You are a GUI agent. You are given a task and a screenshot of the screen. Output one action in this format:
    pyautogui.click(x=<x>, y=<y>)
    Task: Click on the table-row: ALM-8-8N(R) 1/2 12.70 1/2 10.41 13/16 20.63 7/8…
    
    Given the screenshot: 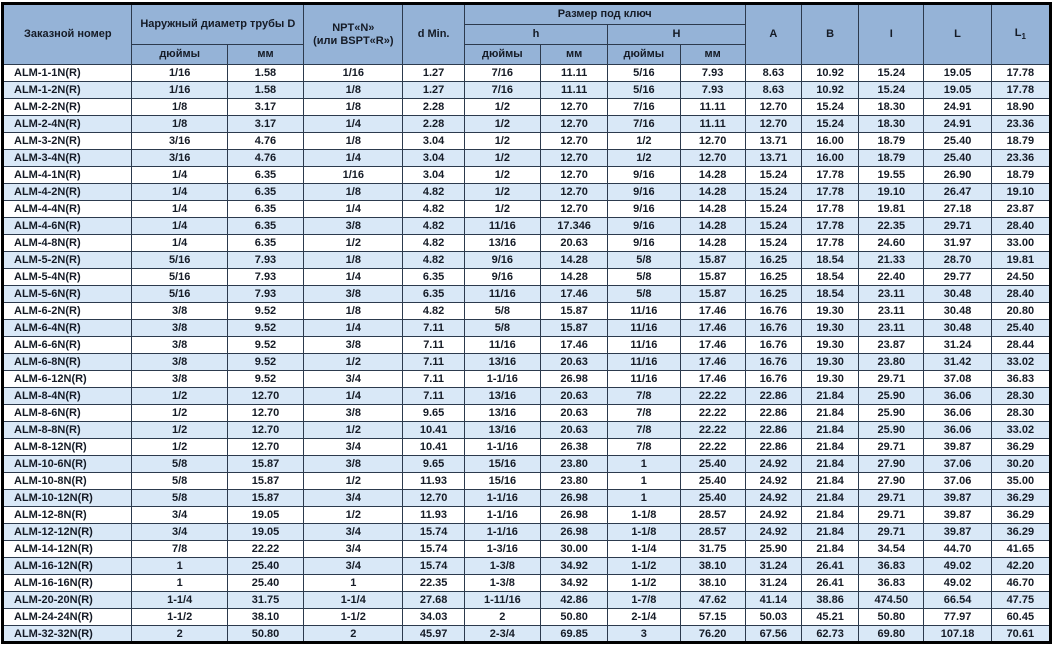 What is the action you would take?
    pyautogui.click(x=526, y=430)
    